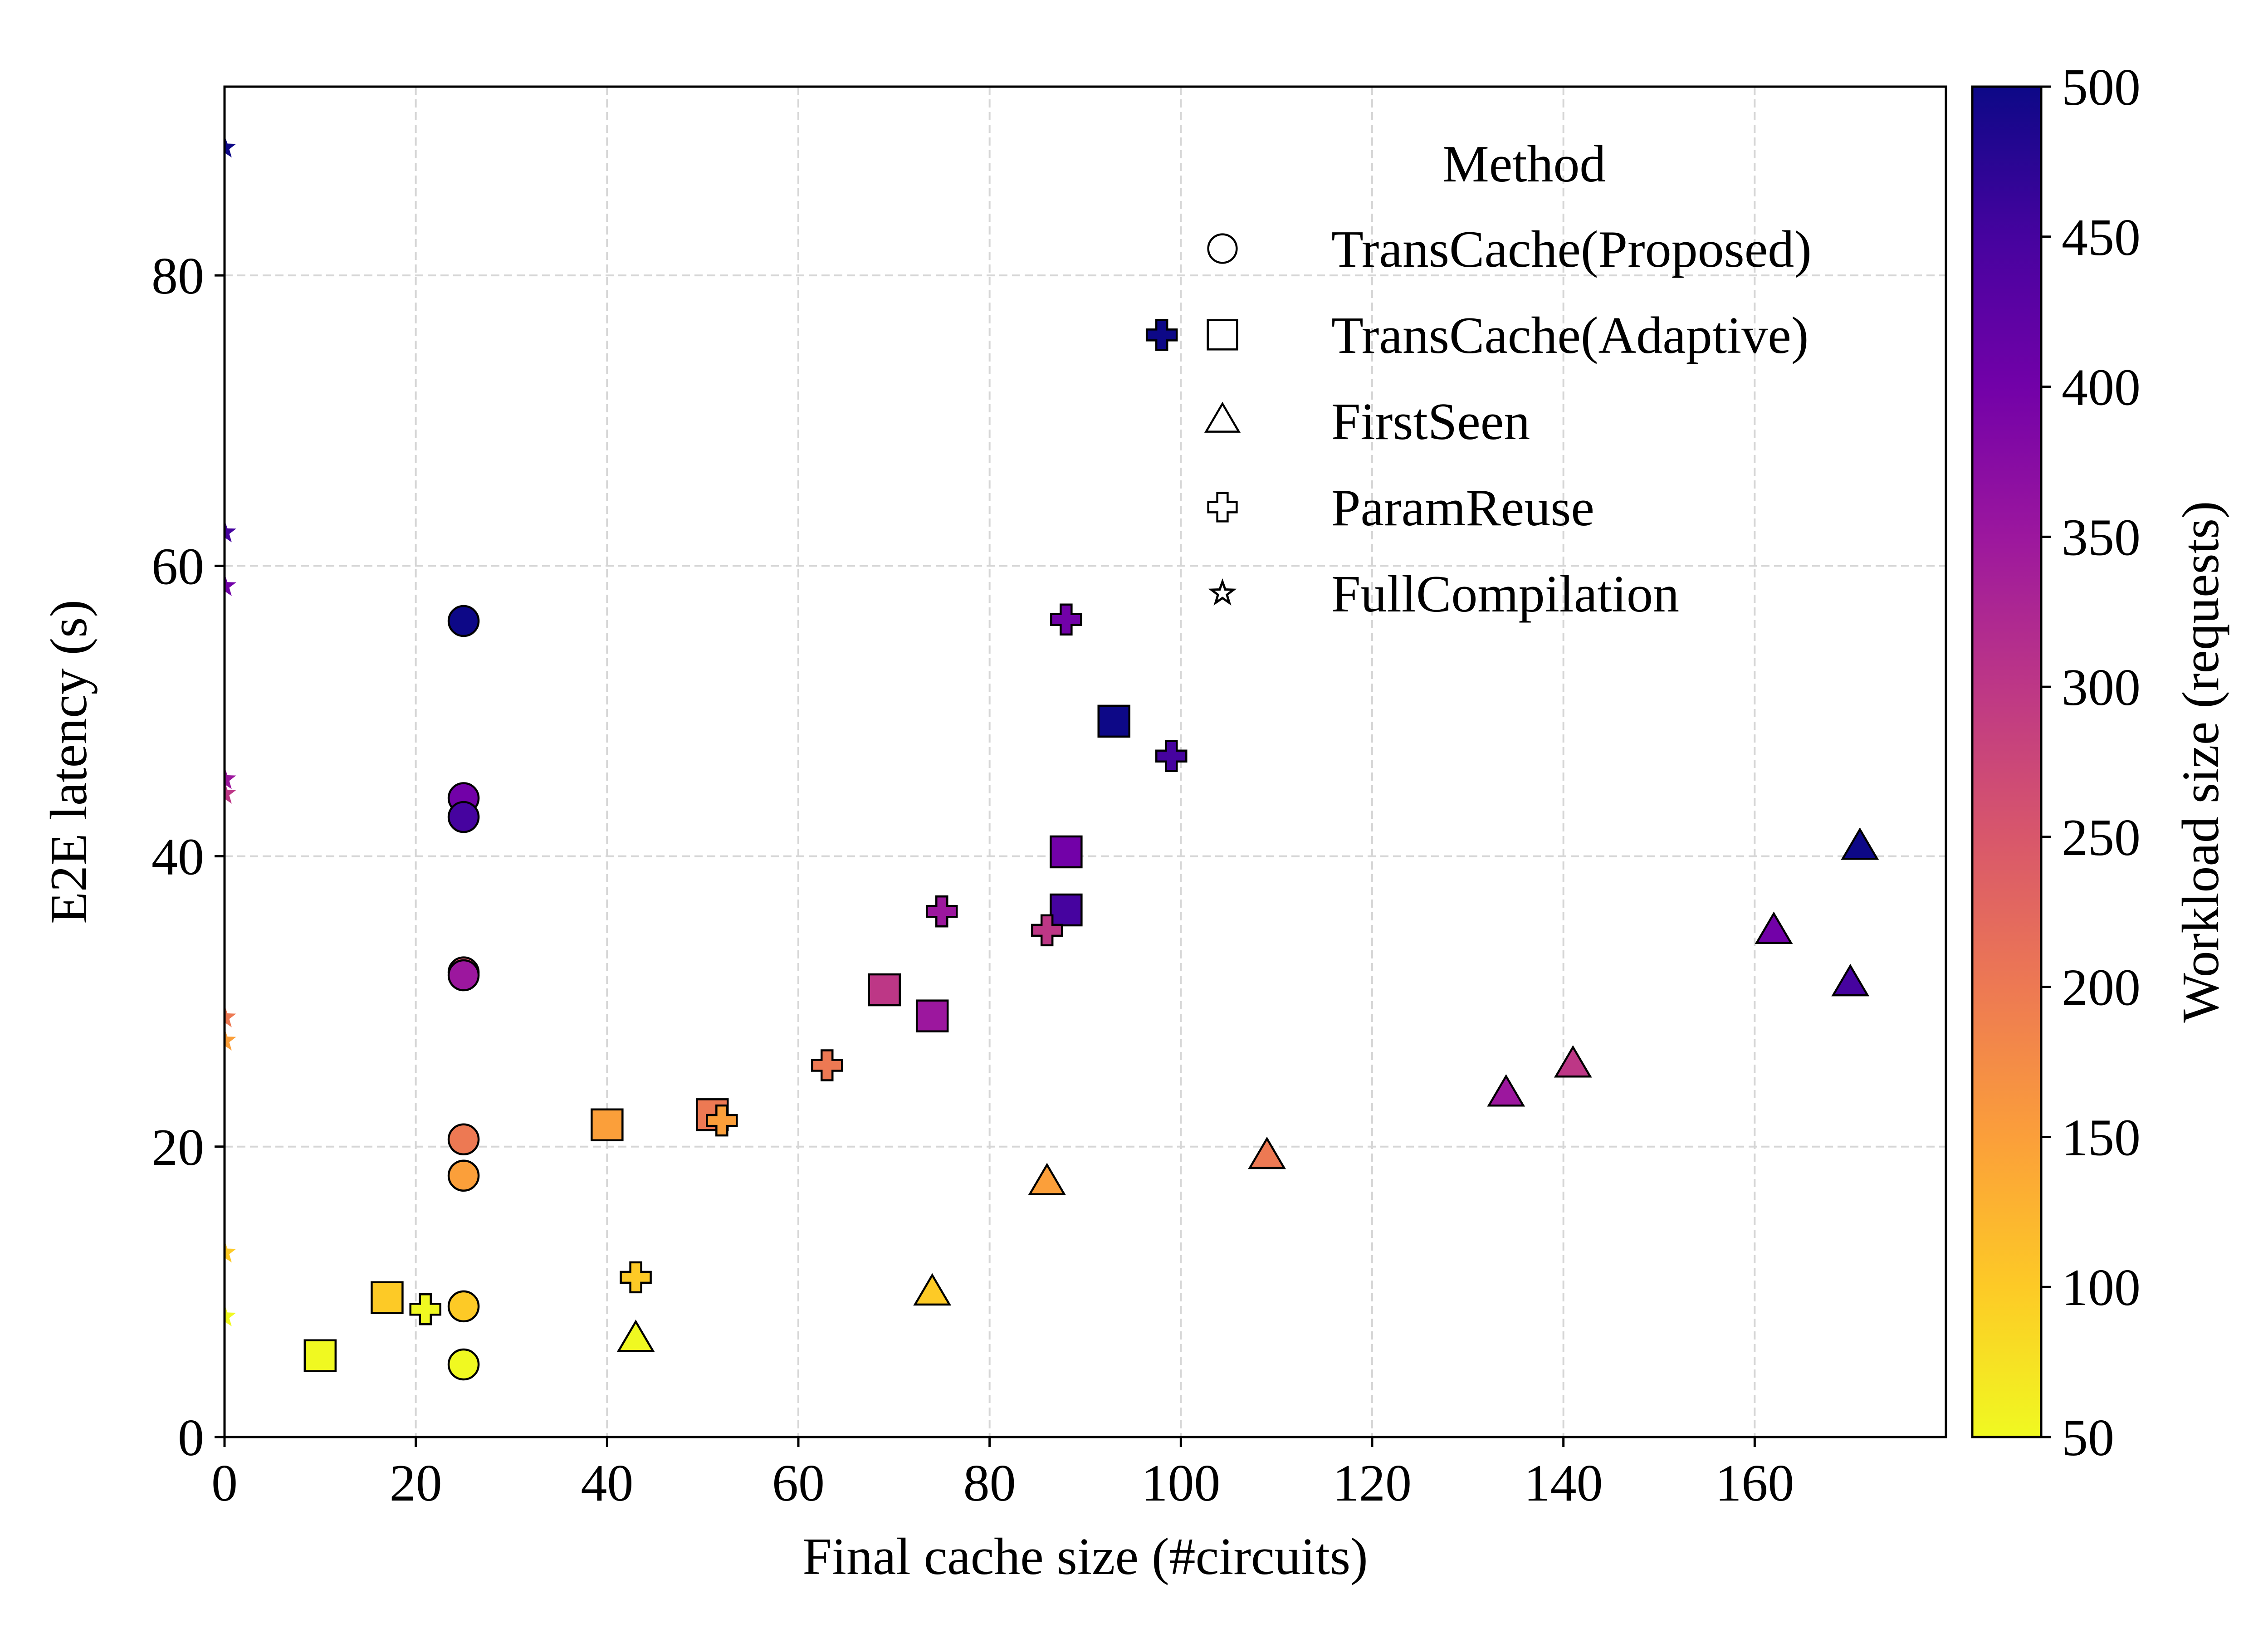 The width and height of the screenshot is (2268, 1633). I want to click on x-tick-label: 20, so click(416, 1483).